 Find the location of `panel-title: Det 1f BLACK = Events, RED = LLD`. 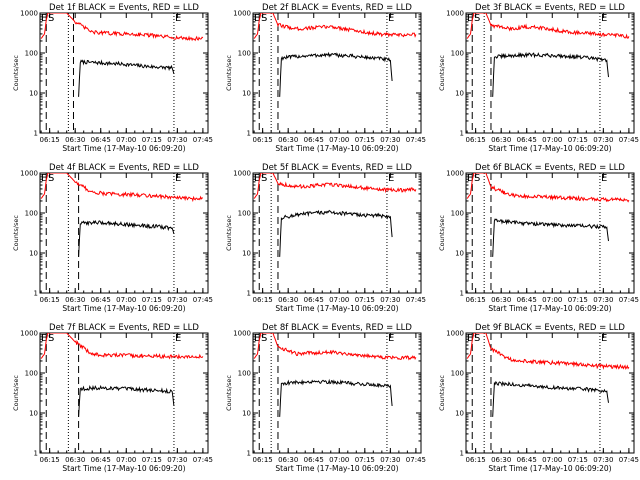

panel-title: Det 1f BLACK = Events, RED = LLD is located at coordinates (124, 8).